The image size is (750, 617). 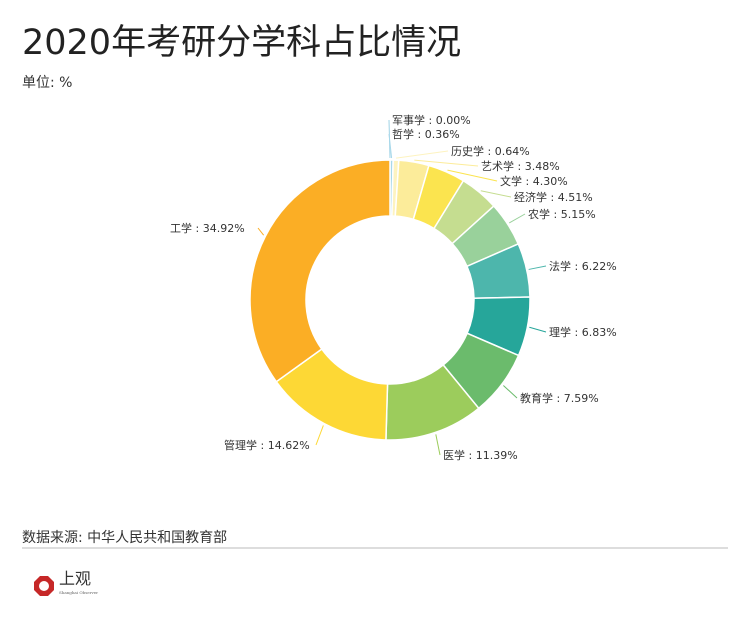 I want to click on data-label-军事学: 军事学 : 0.00%, so click(x=431, y=120).